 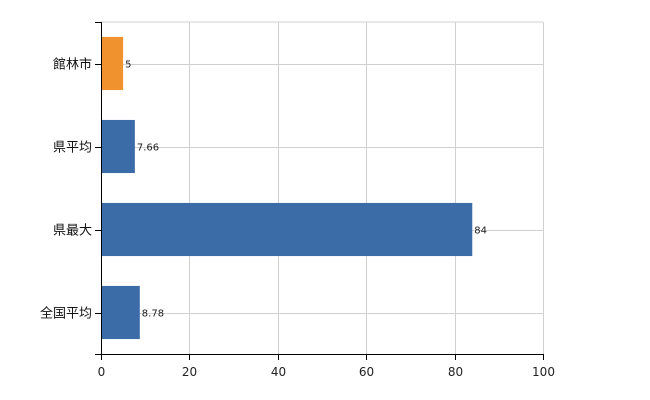 What do you see at coordinates (128, 65) in the screenshot?
I see `value-label: 5` at bounding box center [128, 65].